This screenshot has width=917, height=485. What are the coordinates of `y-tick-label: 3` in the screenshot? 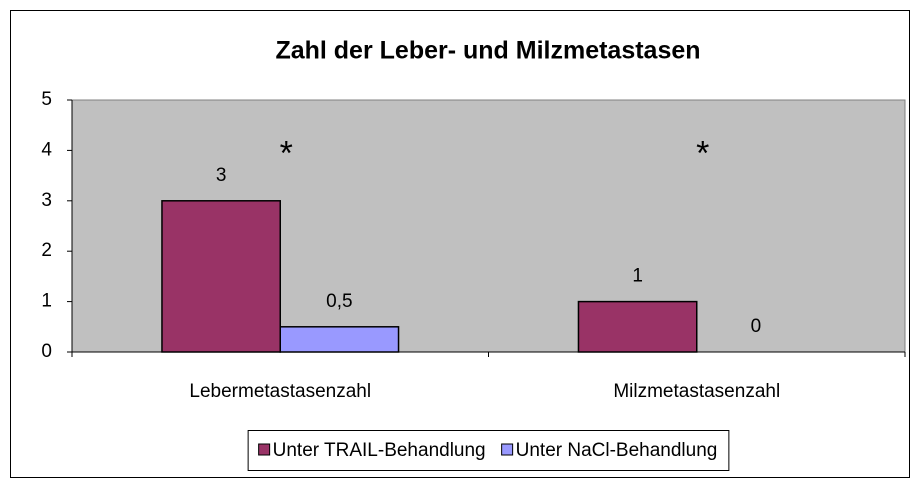 It's located at (46, 200).